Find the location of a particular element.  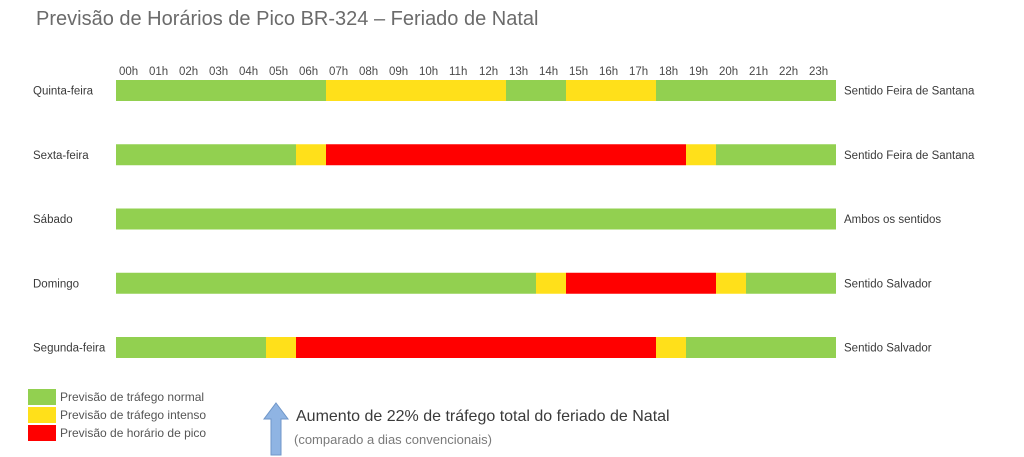

traffic-increase-subnote: (comparado a dias convencionais) is located at coordinates (393, 439).